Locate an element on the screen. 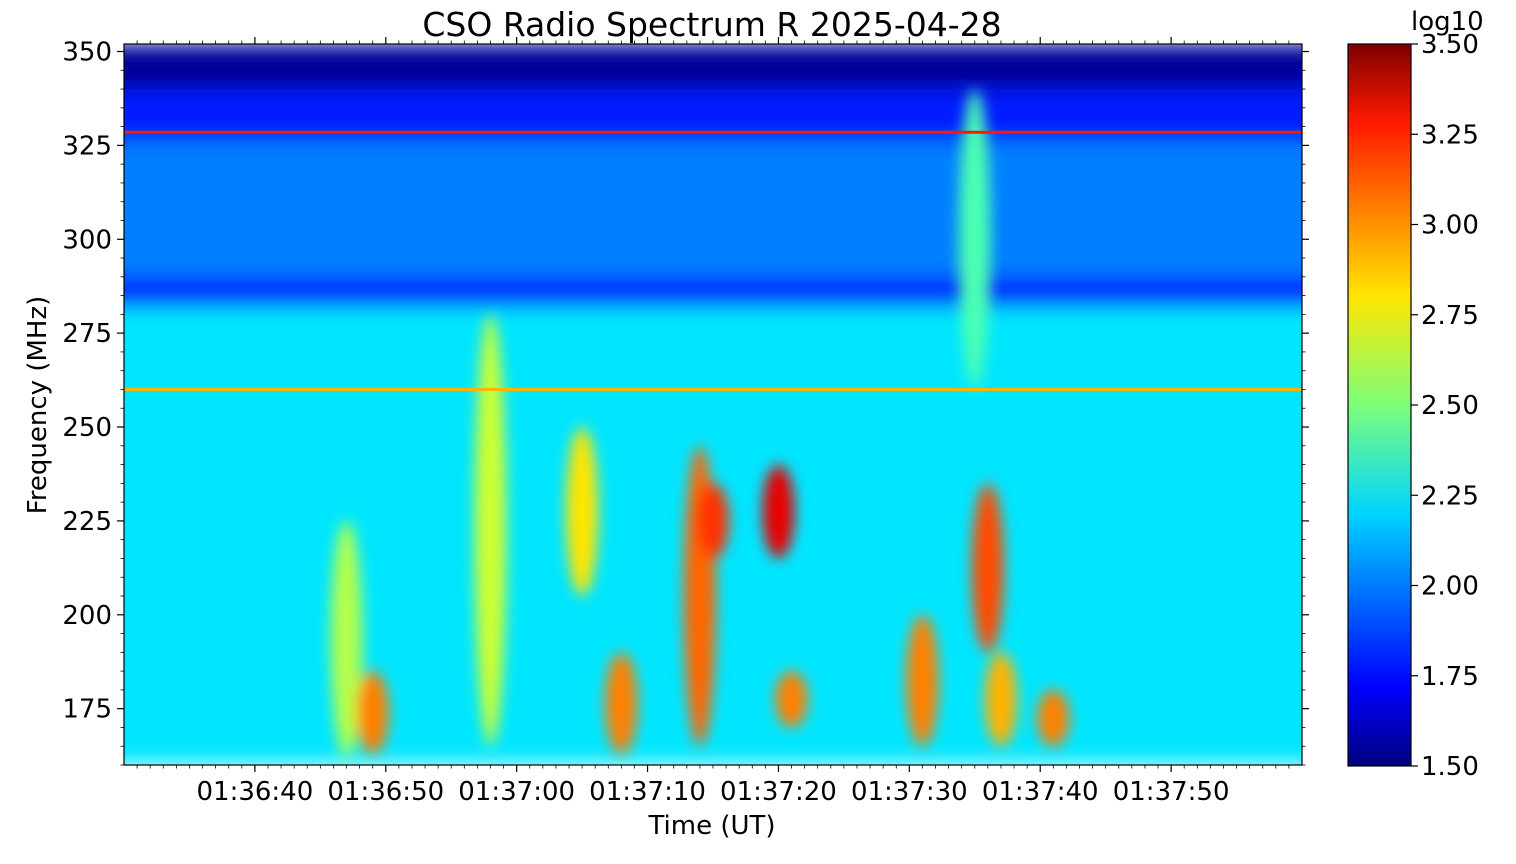  x-tick-label: 01:37:20 is located at coordinates (778, 792).